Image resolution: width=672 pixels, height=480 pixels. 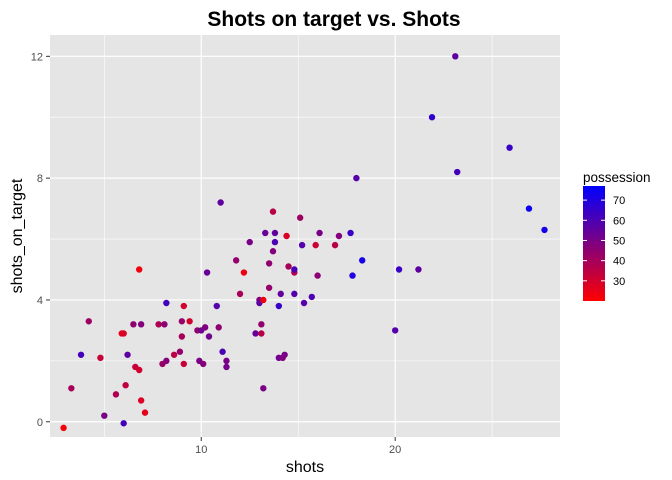 What do you see at coordinates (17, 235) in the screenshot?
I see `y-axis-title: shots_on_target` at bounding box center [17, 235].